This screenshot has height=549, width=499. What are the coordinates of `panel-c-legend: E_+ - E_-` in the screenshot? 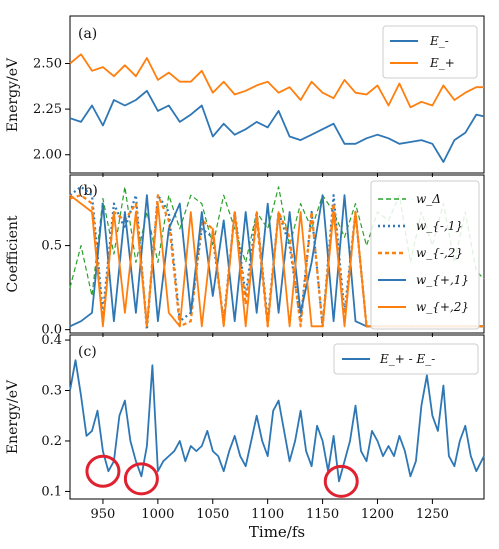 It's located at (406, 359).